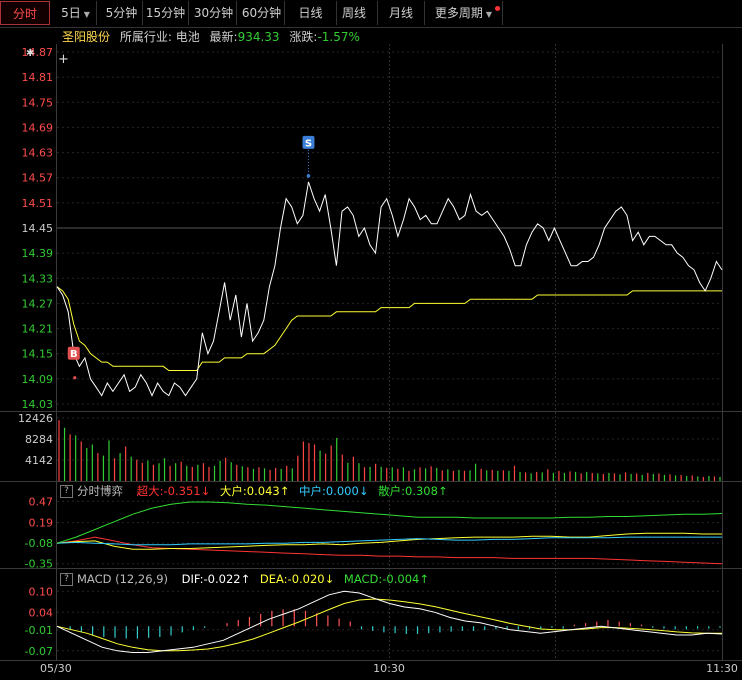  I want to click on tab-1: 5日 ▼, so click(76, 13).